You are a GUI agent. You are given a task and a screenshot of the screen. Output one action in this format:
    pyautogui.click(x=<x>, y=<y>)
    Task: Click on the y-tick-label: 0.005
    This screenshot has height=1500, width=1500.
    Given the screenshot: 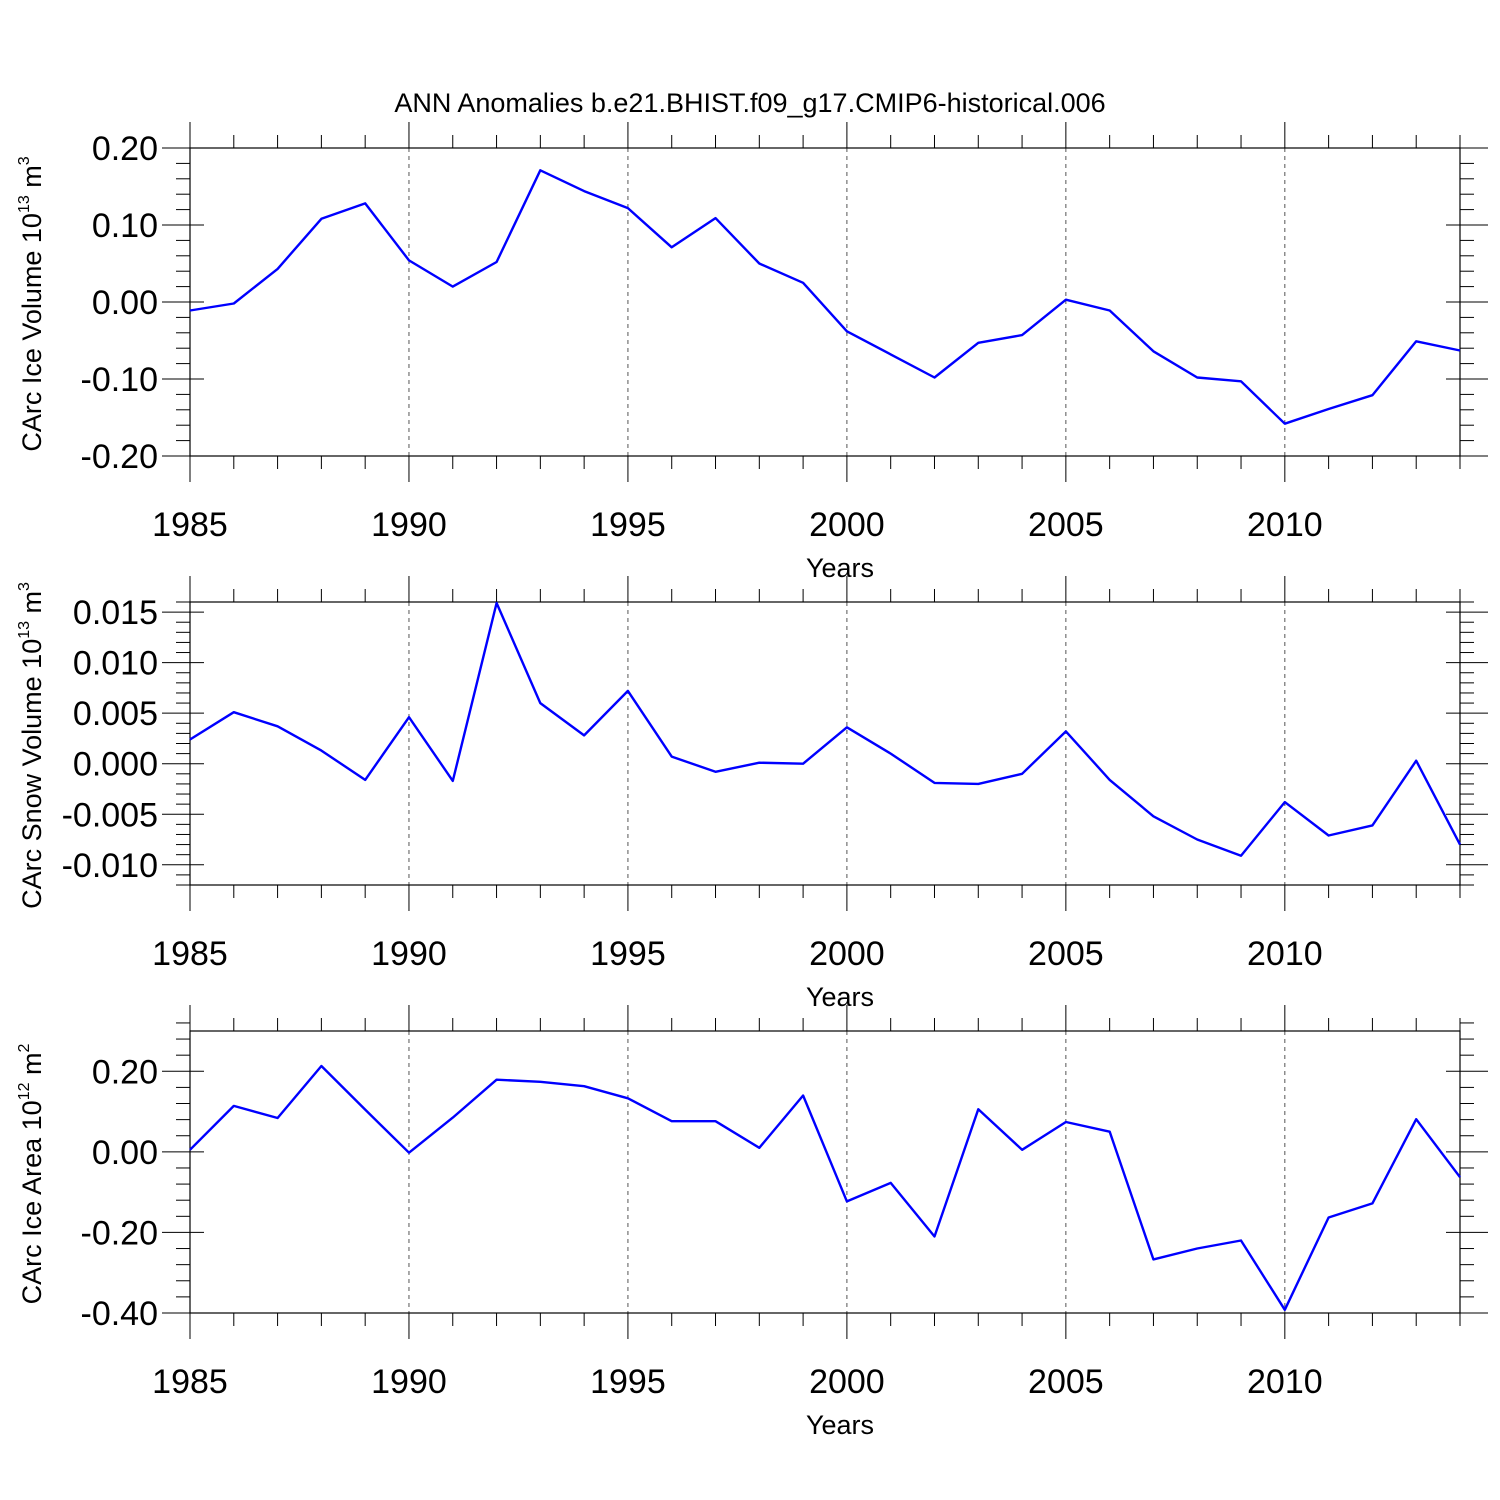 What is the action you would take?
    pyautogui.click(x=115, y=714)
    